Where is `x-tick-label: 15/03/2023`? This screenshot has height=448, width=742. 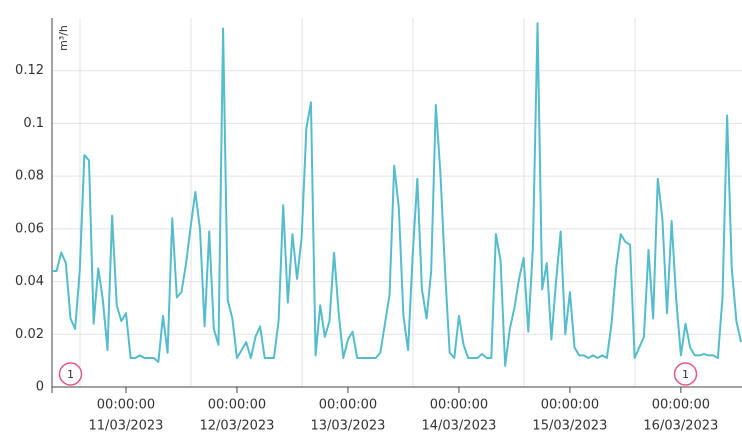 x-tick-label: 15/03/2023 is located at coordinates (569, 426).